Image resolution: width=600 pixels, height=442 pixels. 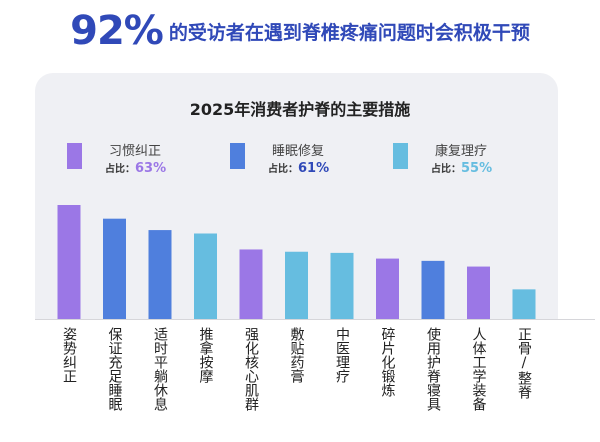 I want to click on legend-share: 63%, so click(x=151, y=168).